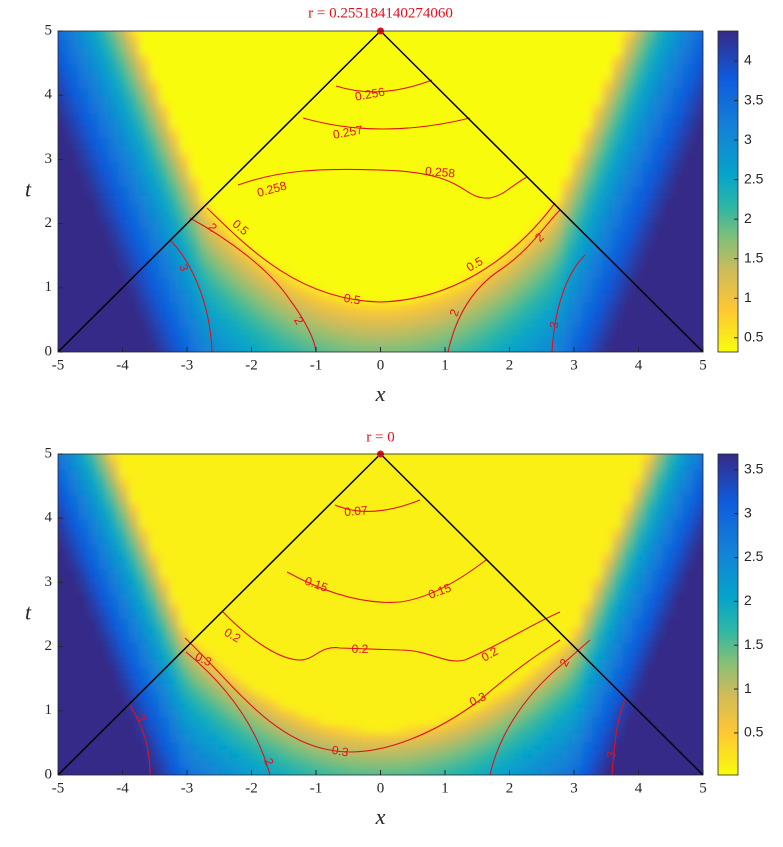 This screenshot has height=847, width=783. I want to click on x-tick-label: 5, so click(703, 365).